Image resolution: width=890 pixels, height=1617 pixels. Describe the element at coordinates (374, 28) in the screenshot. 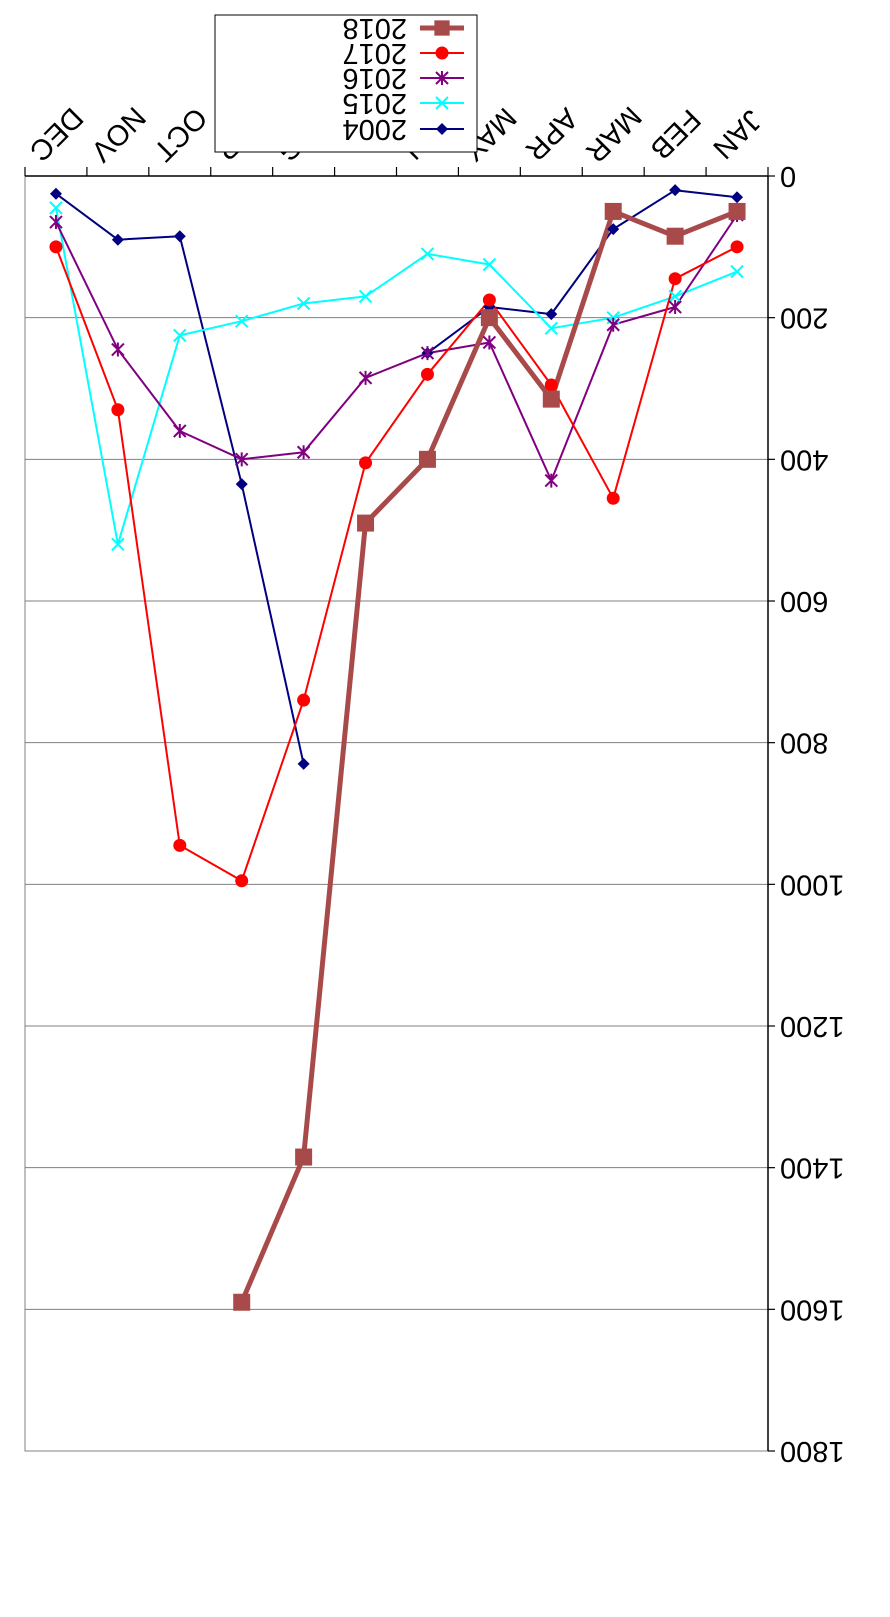

I see `legend-label-2018: 2018` at that location.